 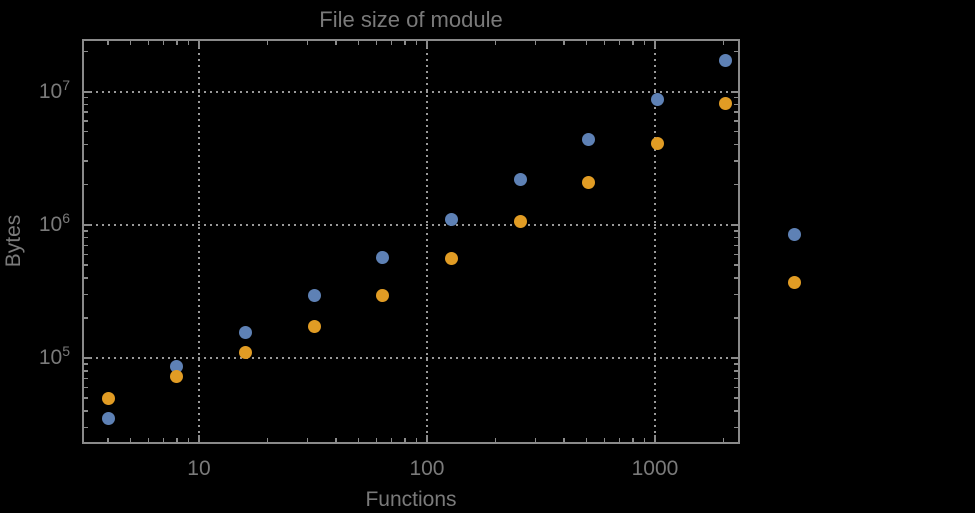 What do you see at coordinates (411, 357) in the screenshot?
I see `gridline-y-1e5` at bounding box center [411, 357].